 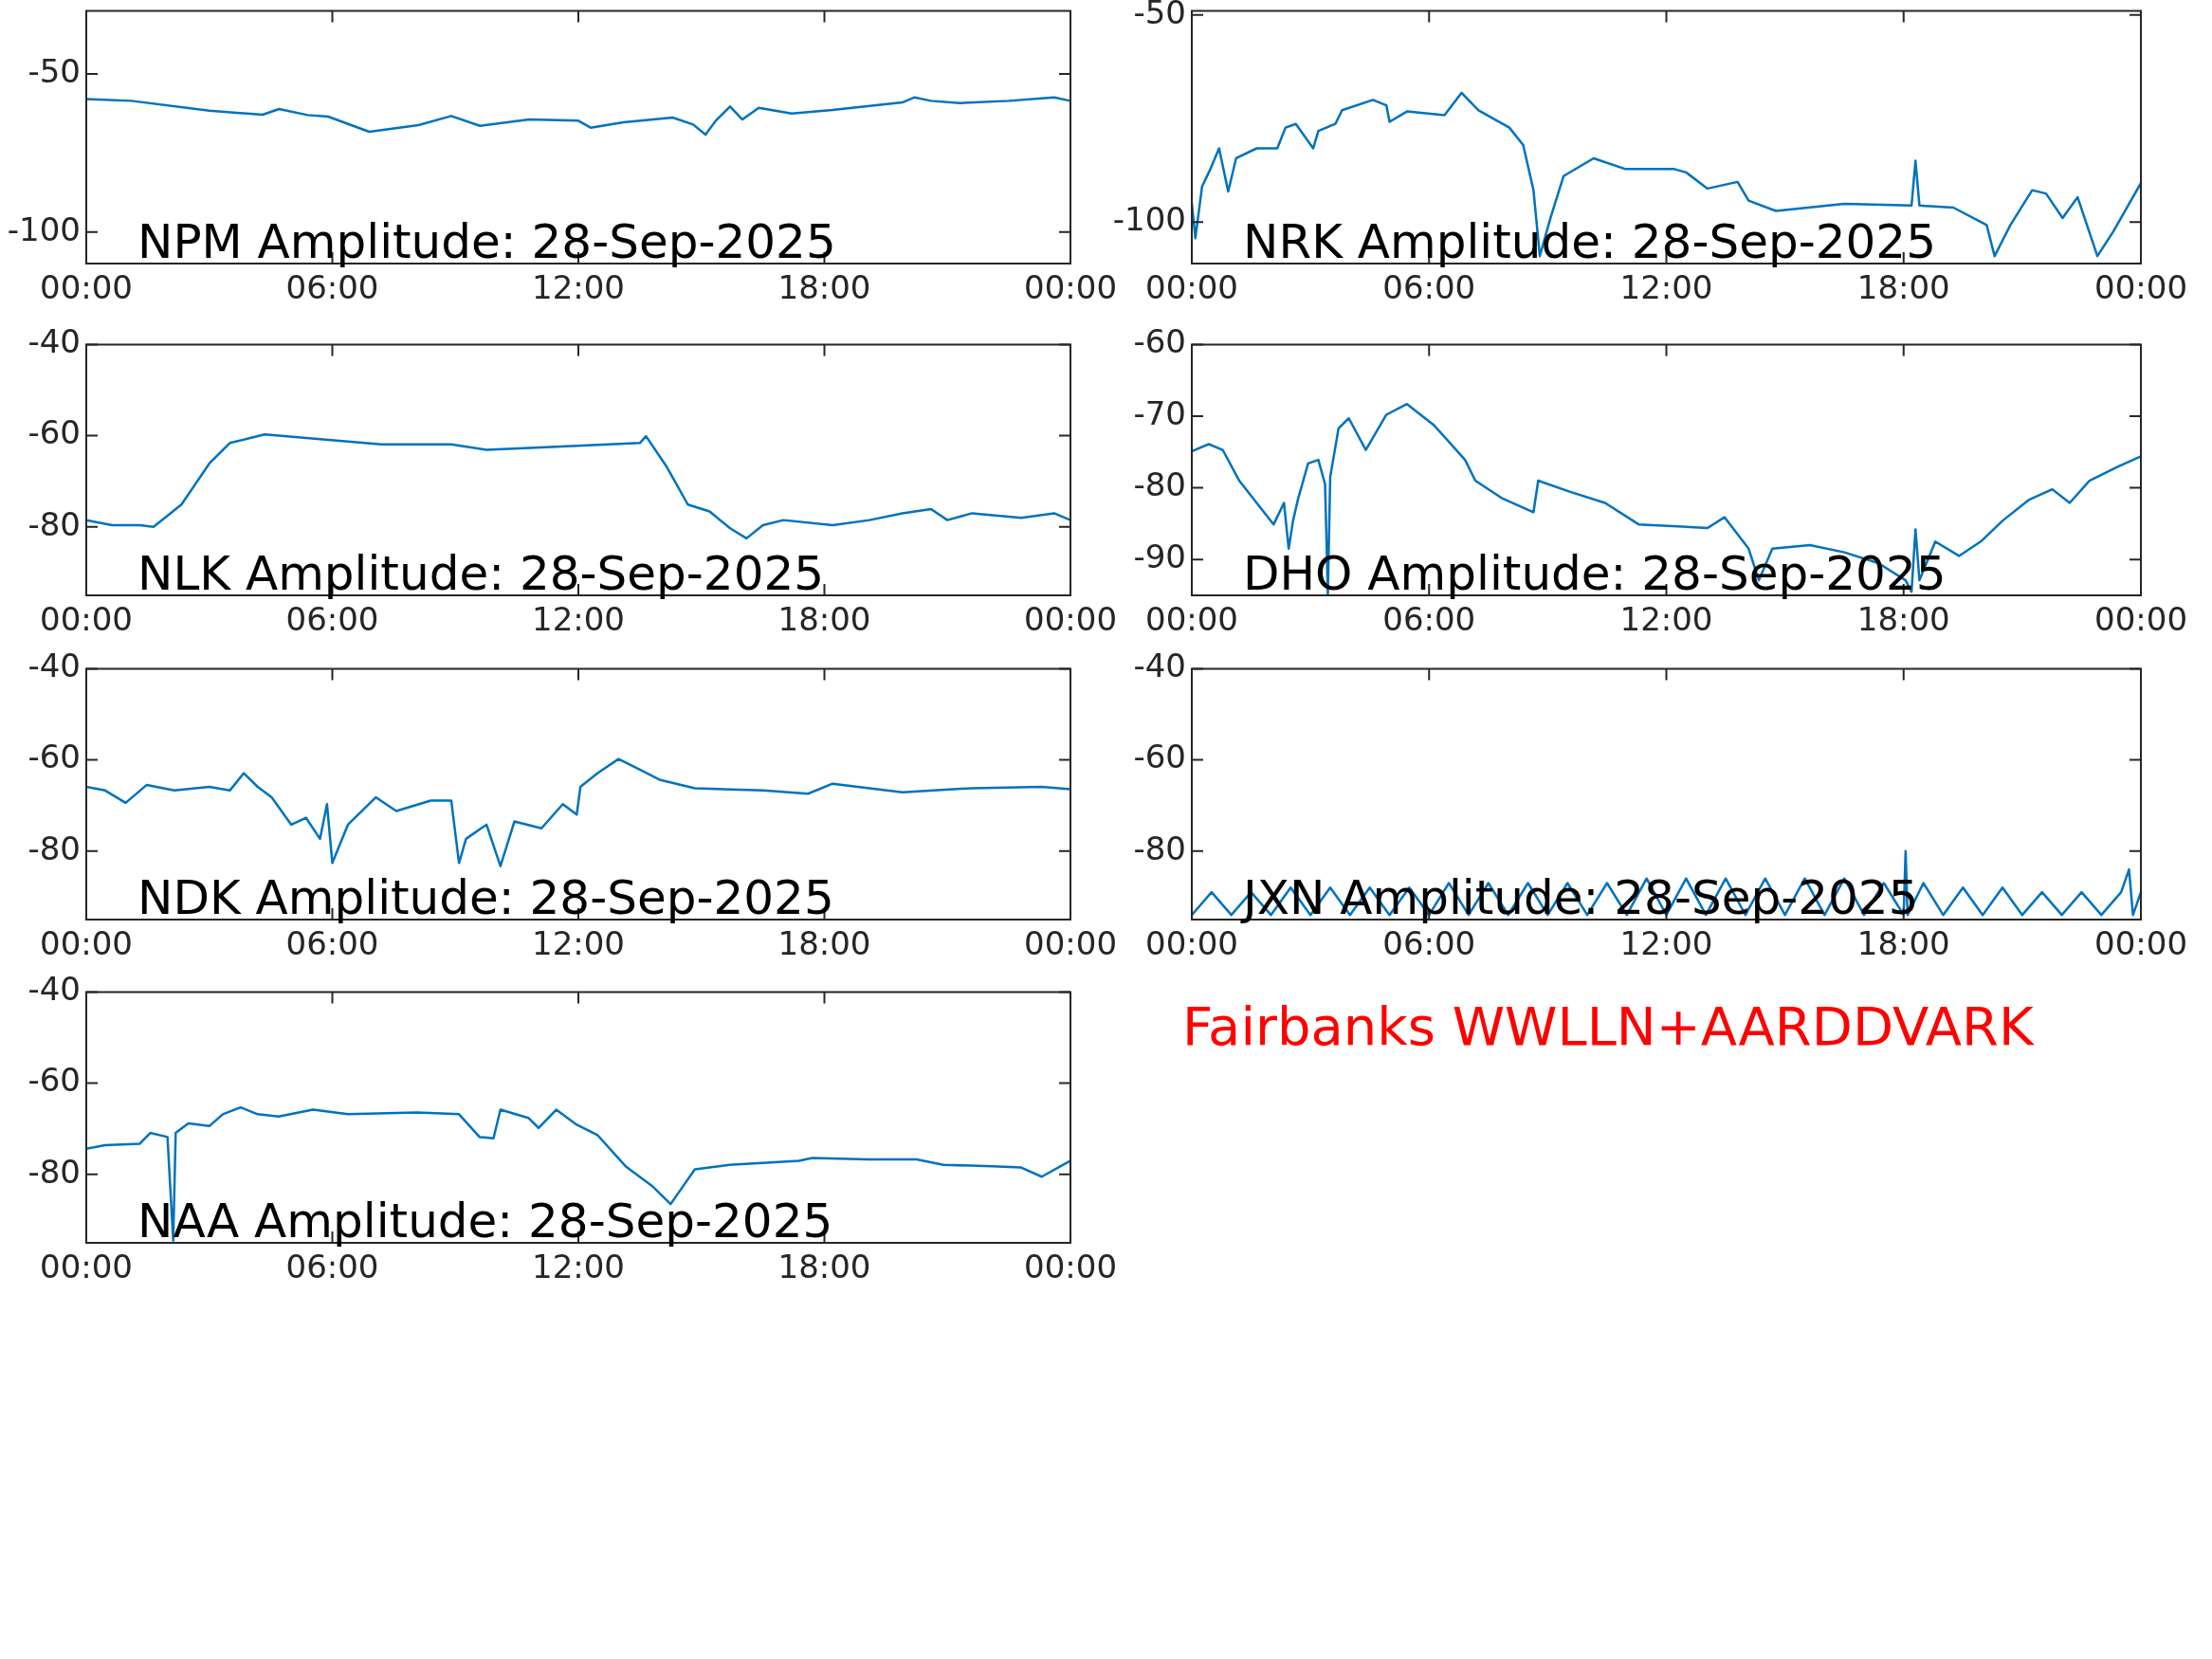 I want to click on text: NDK Amplitude: 28-Sep-2025, so click(x=485, y=897).